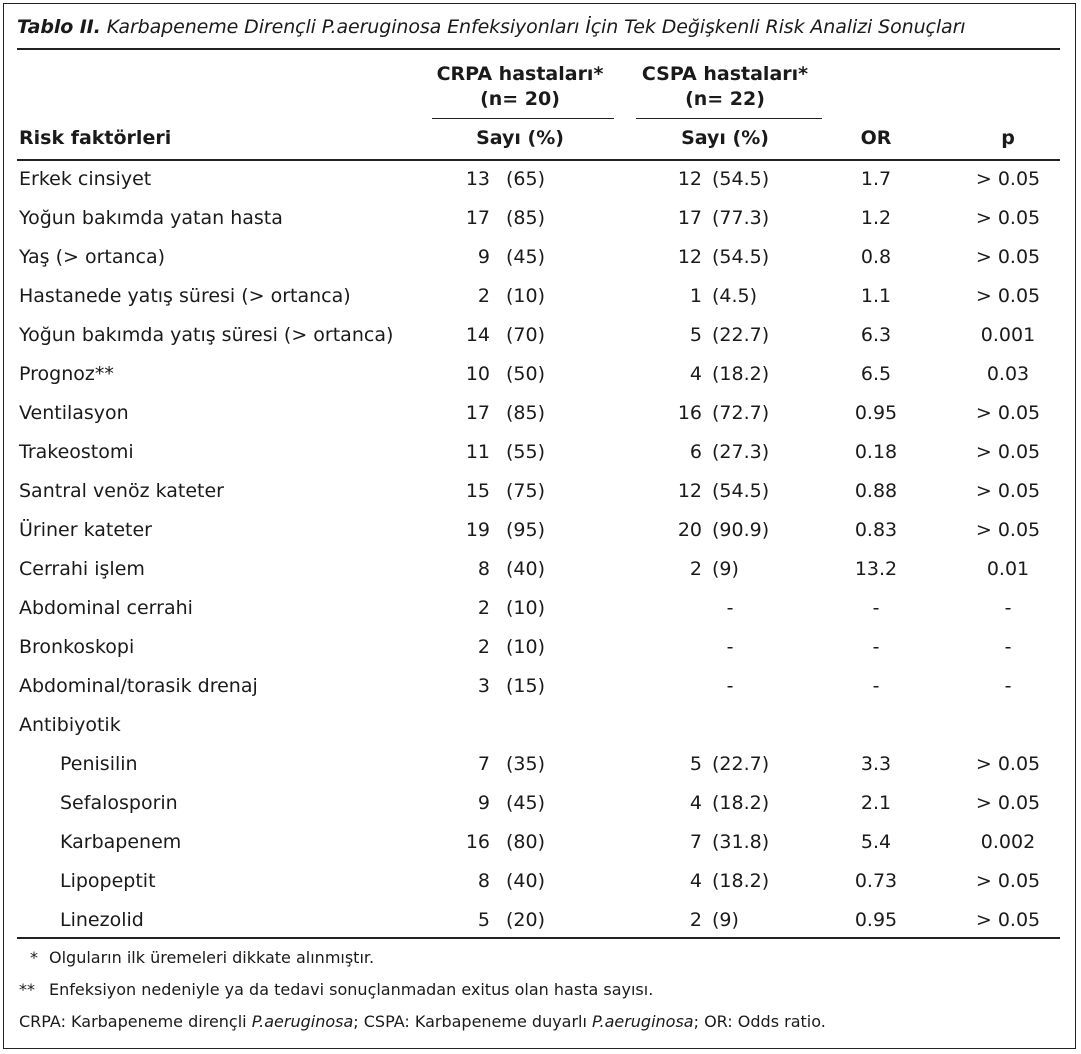  What do you see at coordinates (66, 374) in the screenshot?
I see `risk-factor-label: Prognoz**` at bounding box center [66, 374].